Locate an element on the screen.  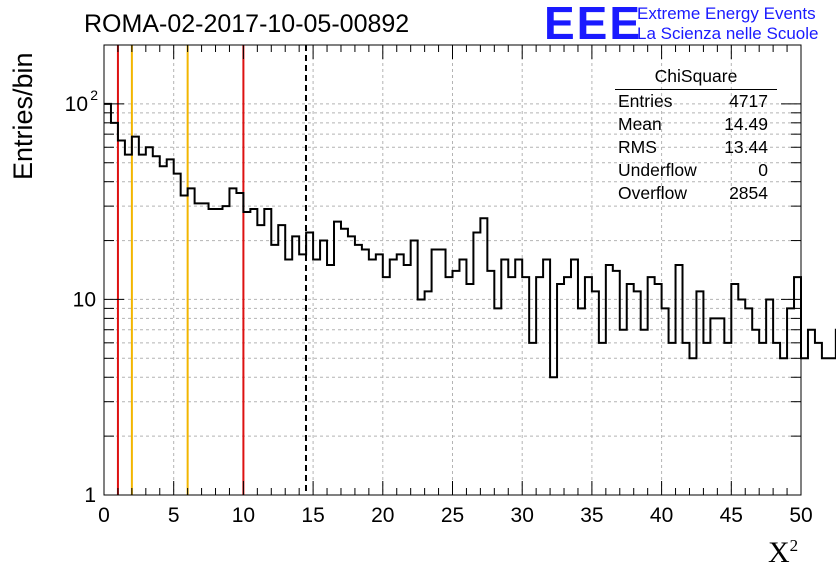
x-tick-label: 40 is located at coordinates (661, 515).